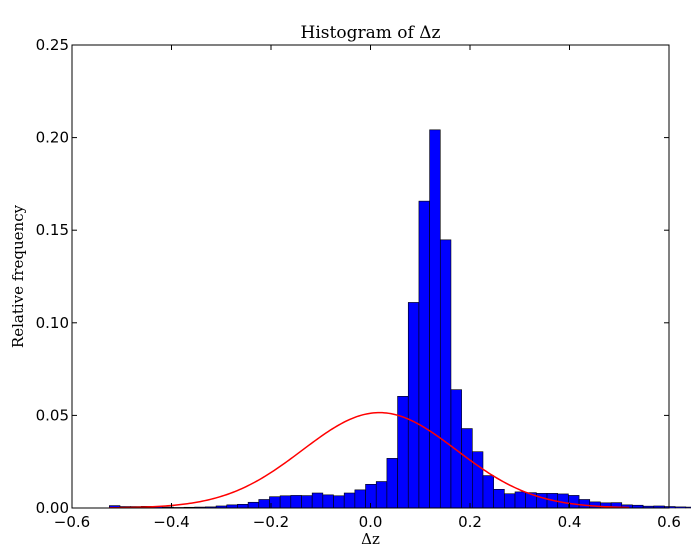  What do you see at coordinates (570, 522) in the screenshot?
I see `x-tick-label: 0.4` at bounding box center [570, 522].